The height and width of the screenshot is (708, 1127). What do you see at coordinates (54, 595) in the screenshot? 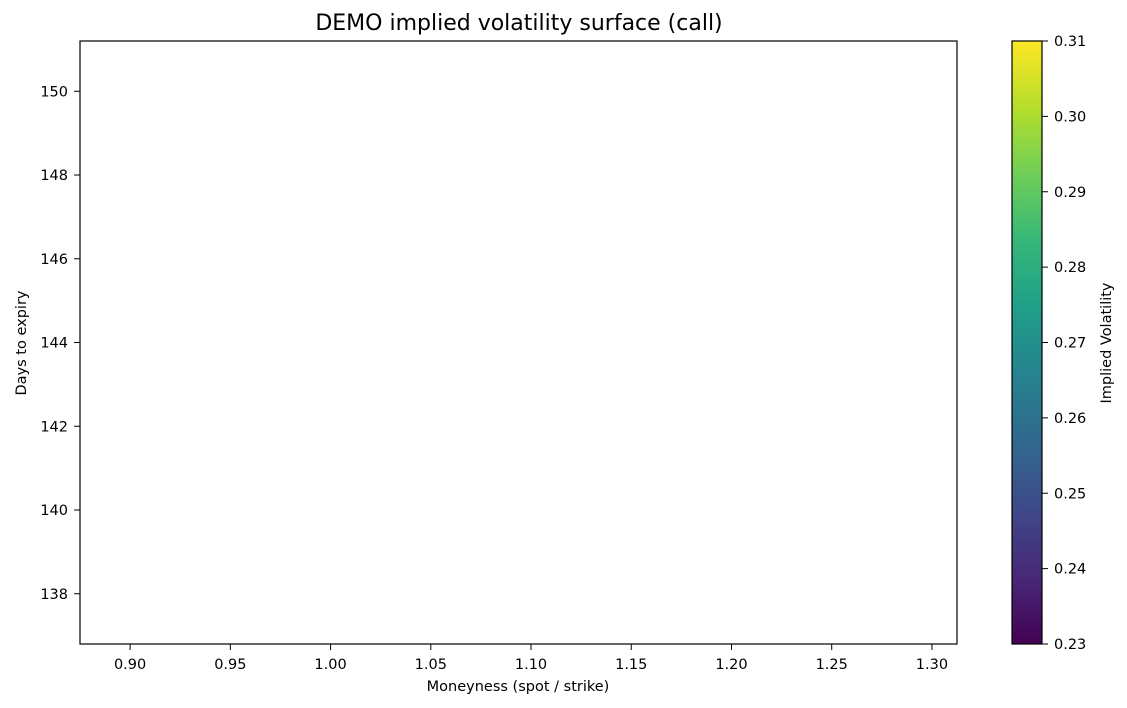
I see `y-tick-label: 138` at bounding box center [54, 595].